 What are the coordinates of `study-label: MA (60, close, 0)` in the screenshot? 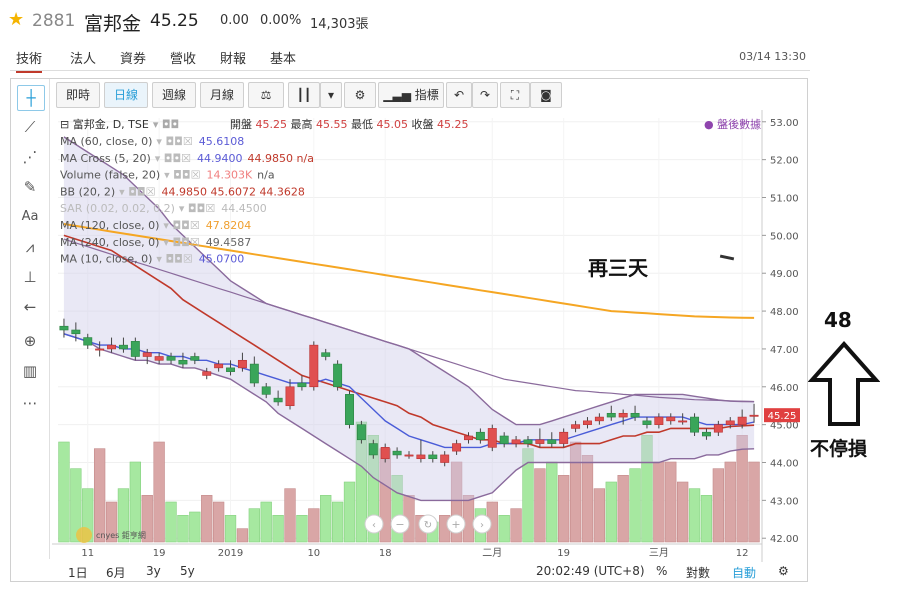 It's located at (106, 141).